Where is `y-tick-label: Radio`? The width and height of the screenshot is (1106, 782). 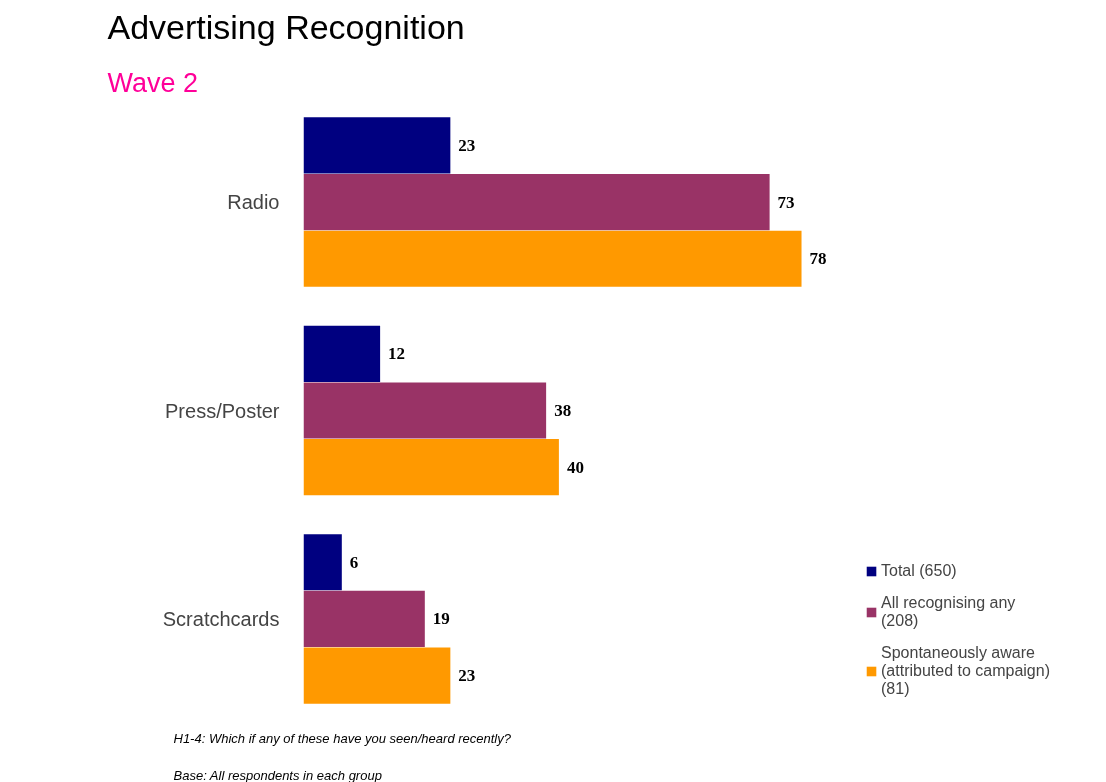 y-tick-label: Radio is located at coordinates (253, 202).